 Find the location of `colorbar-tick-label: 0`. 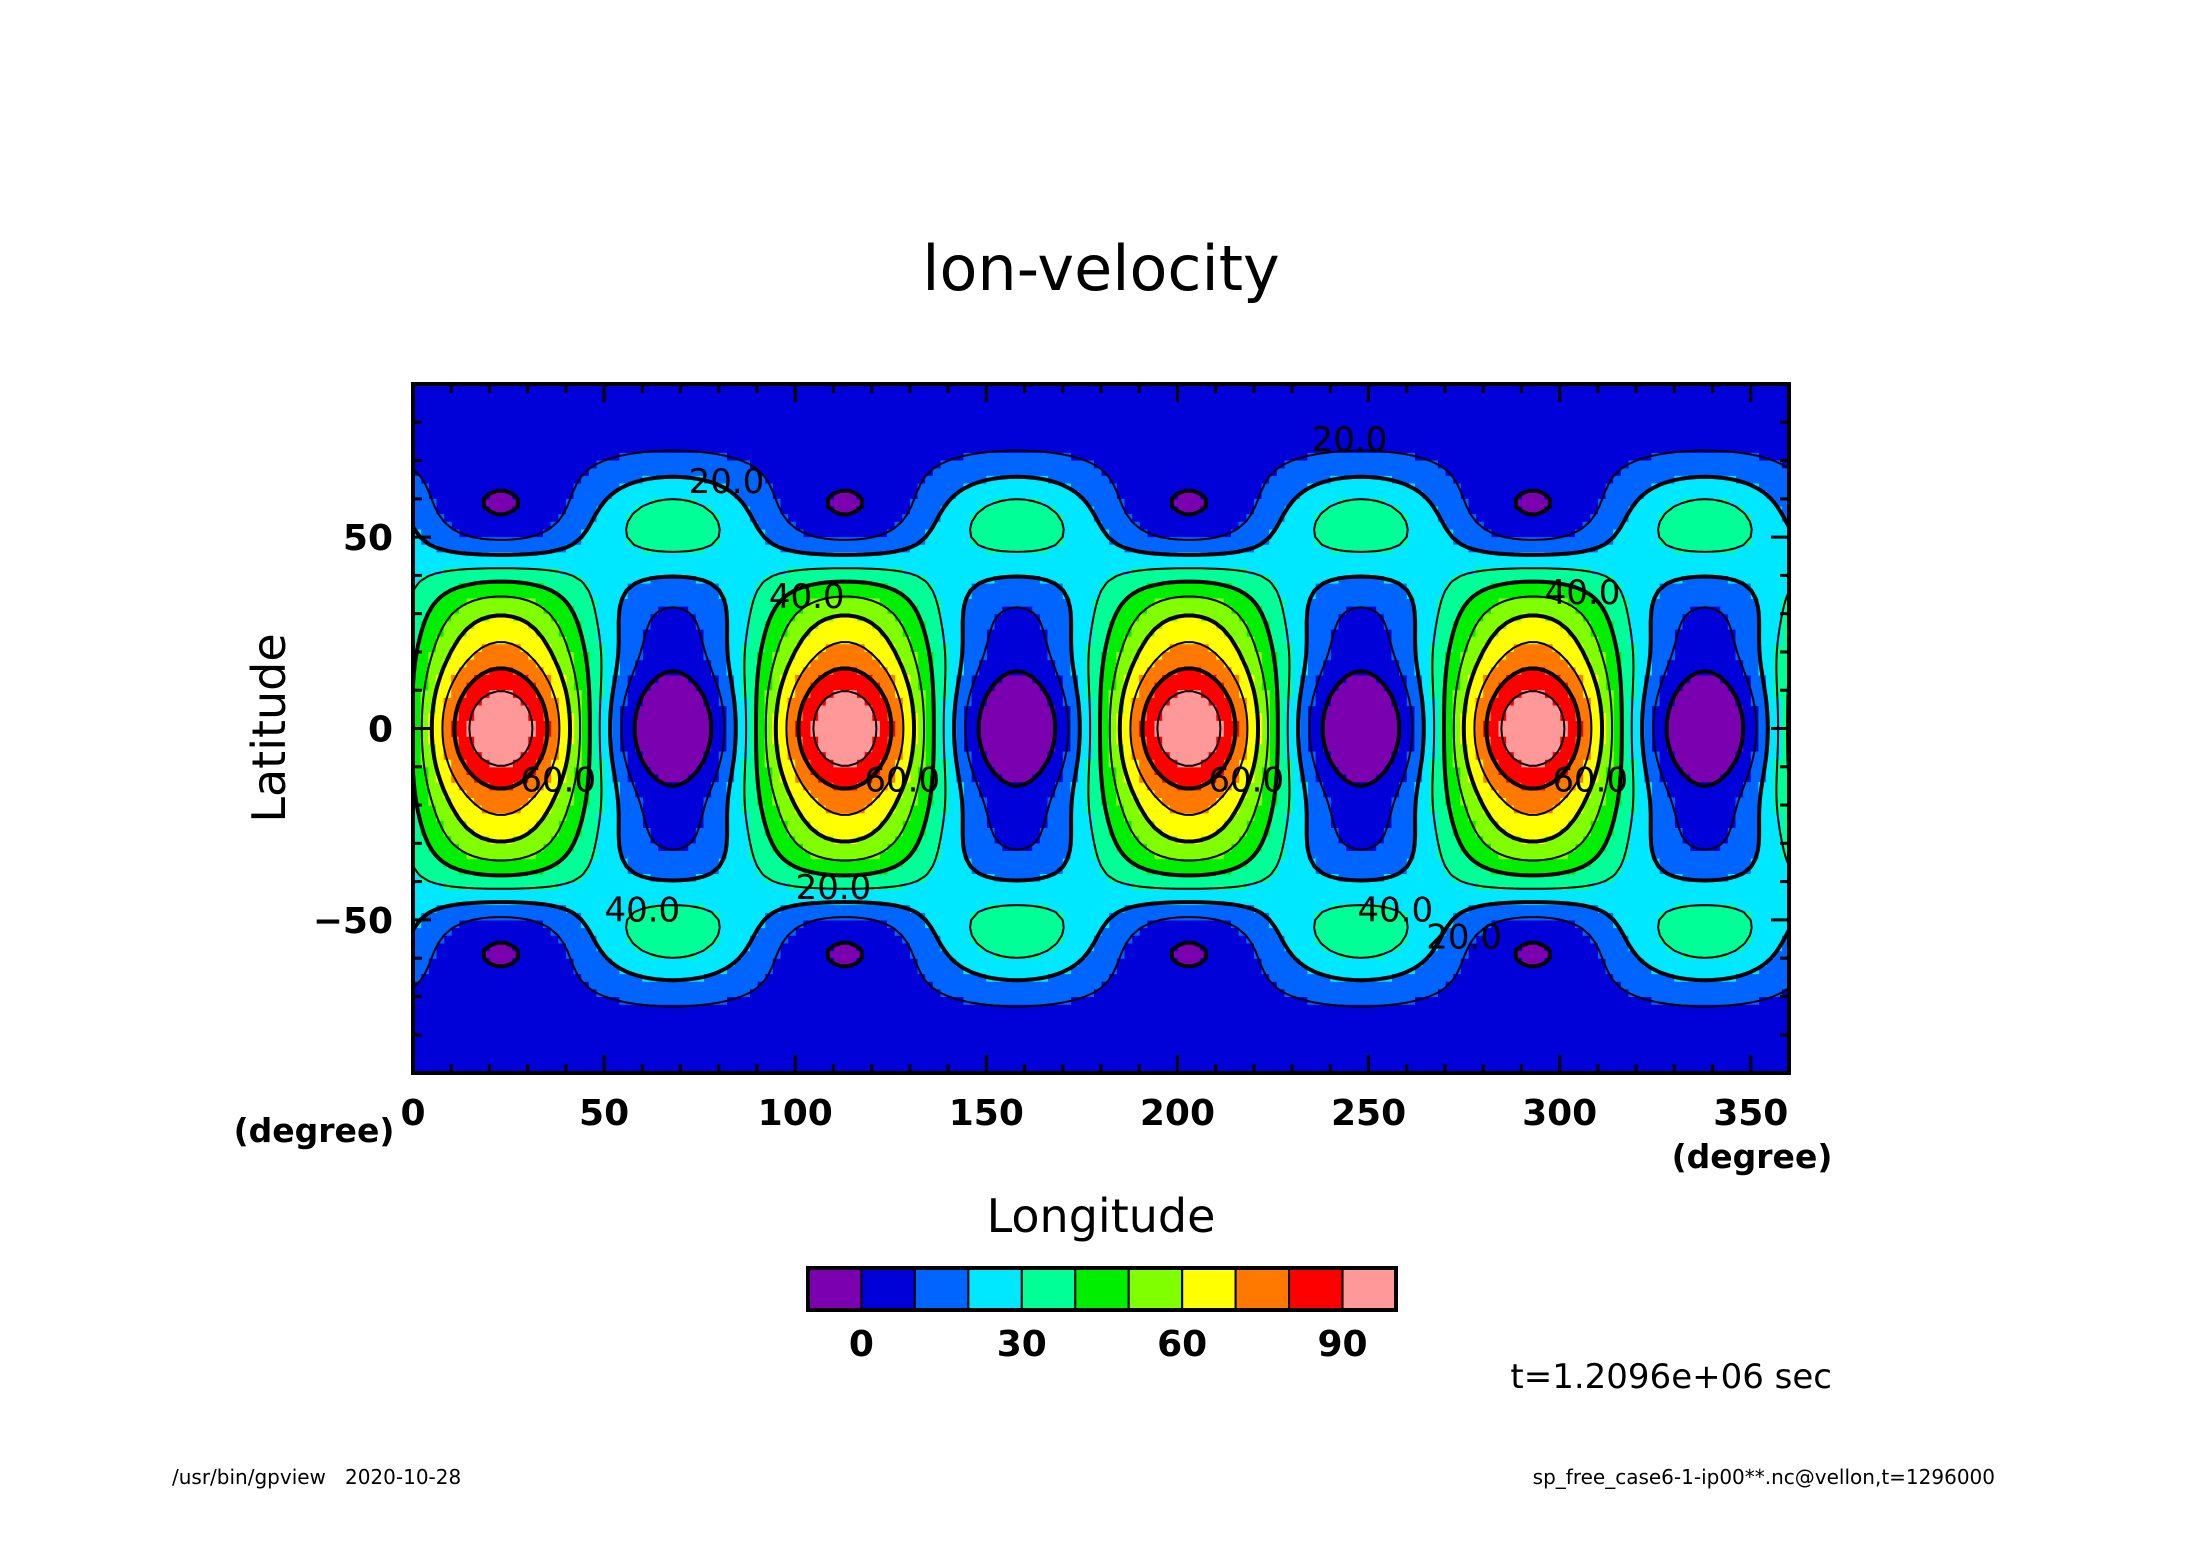

colorbar-tick-label: 0 is located at coordinates (861, 1344).